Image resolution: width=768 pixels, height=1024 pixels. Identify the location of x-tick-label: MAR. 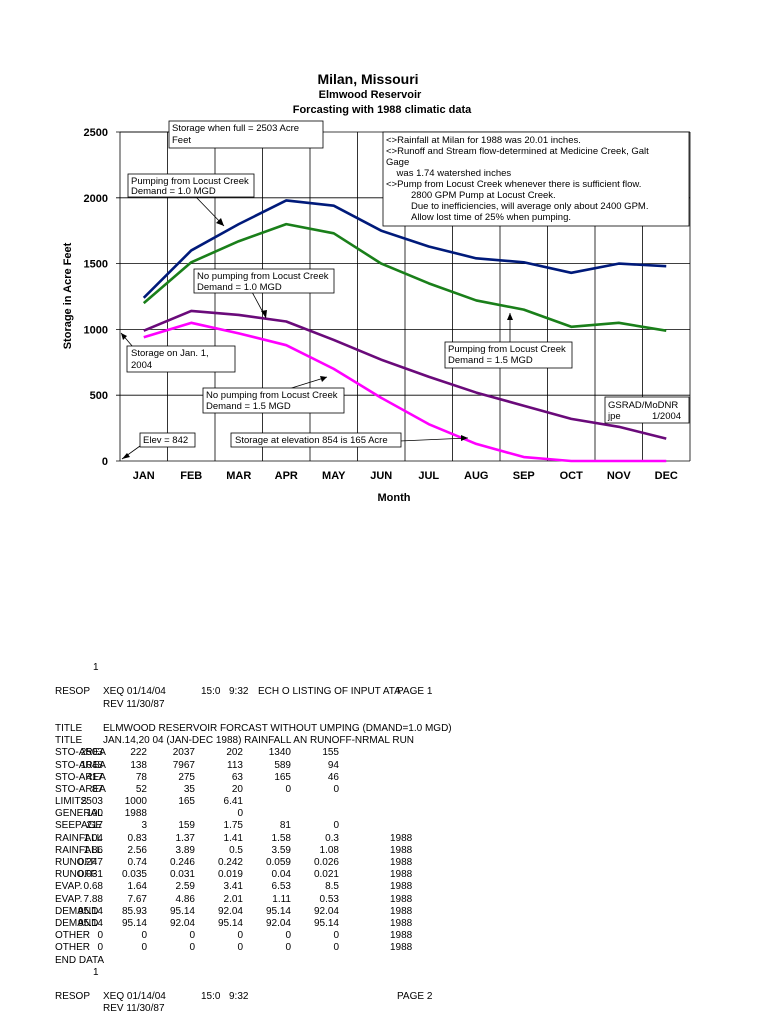
(238, 476).